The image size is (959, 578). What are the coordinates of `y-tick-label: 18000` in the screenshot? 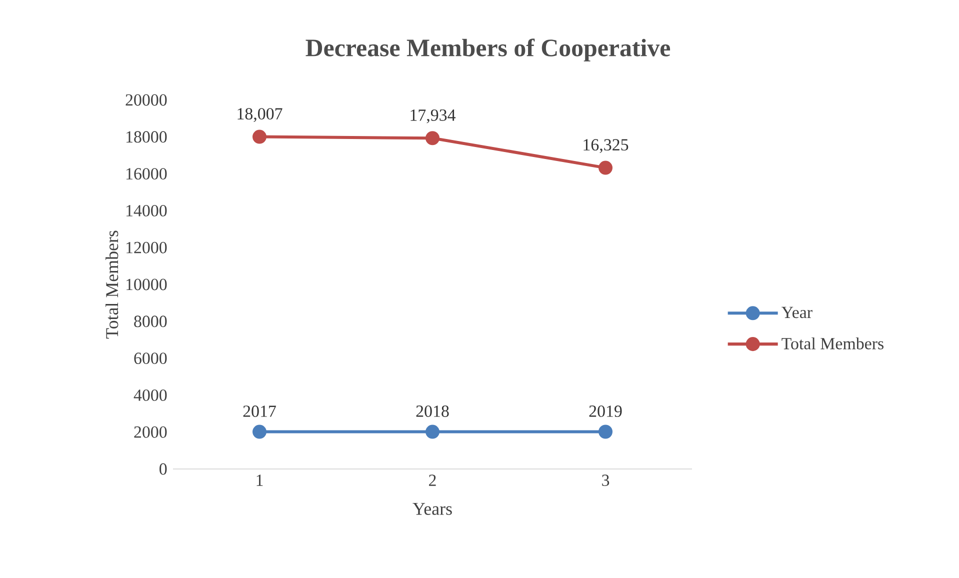 It's located at (146, 137).